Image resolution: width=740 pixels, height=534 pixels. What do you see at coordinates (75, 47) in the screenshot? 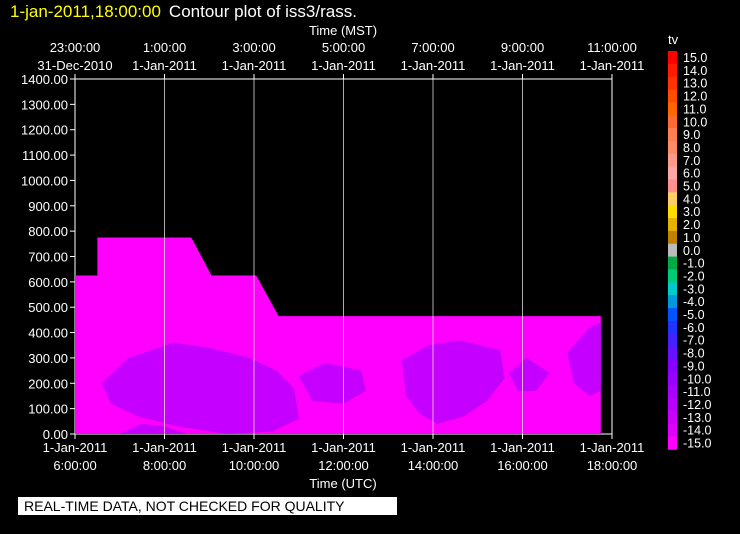
I see `x-top-tick-time-0: 23:00:00` at bounding box center [75, 47].